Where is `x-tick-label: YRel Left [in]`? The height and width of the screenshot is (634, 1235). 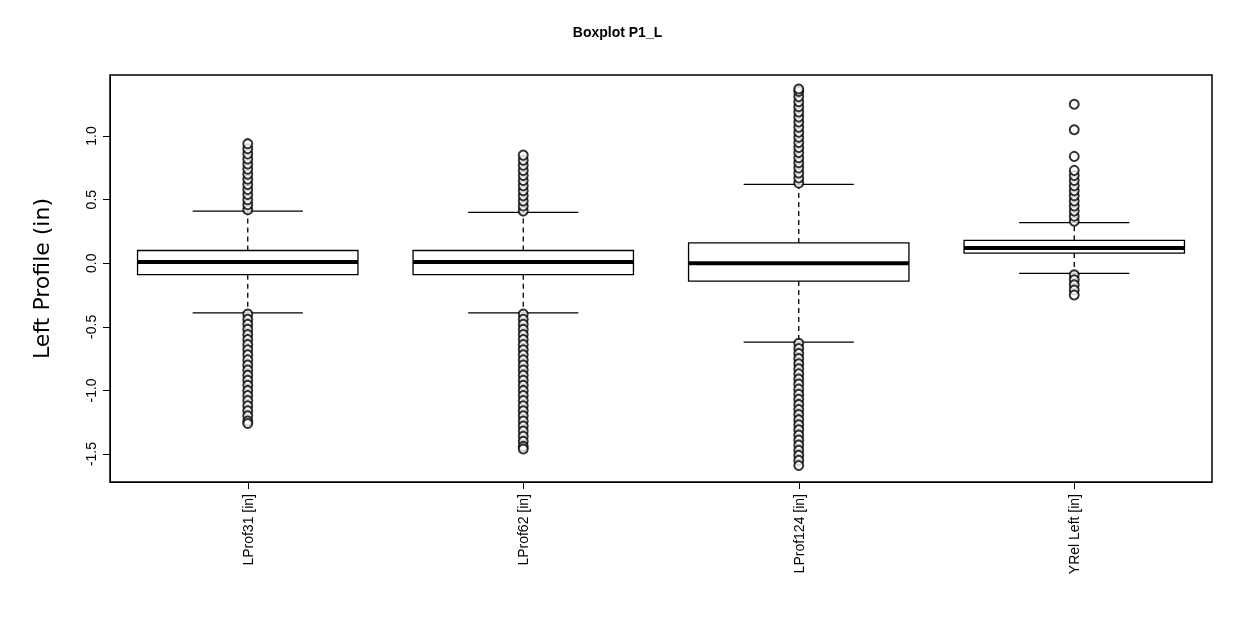
x-tick-label: YRel Left [in] is located at coordinates (1074, 534).